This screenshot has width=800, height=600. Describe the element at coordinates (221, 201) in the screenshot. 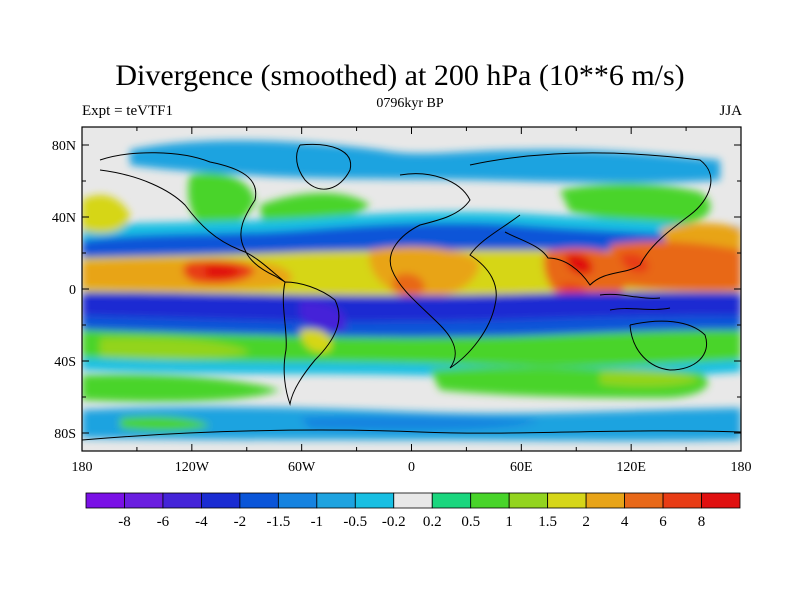

I see `patch-nh-green` at that location.